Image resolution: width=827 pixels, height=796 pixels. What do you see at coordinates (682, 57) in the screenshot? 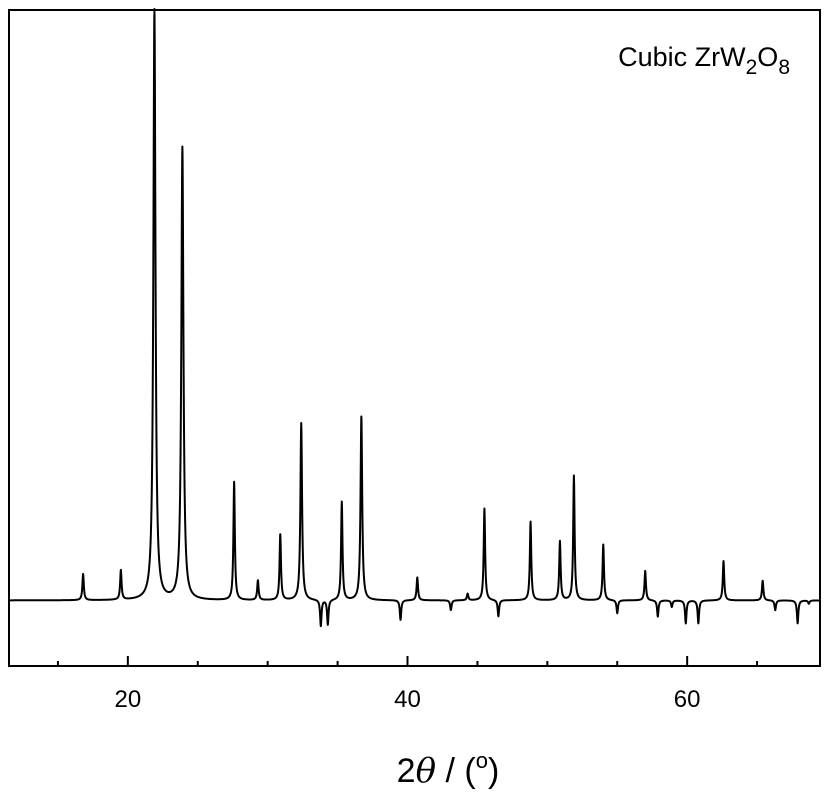
I see `legend-prefix: Cubic ZrW` at bounding box center [682, 57].